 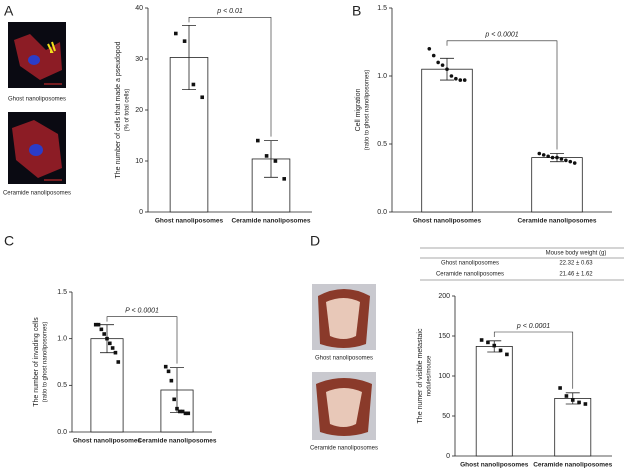 What do you see at coordinates (229, 11) in the screenshot?
I see `annotation: p < 0.01` at bounding box center [229, 11].